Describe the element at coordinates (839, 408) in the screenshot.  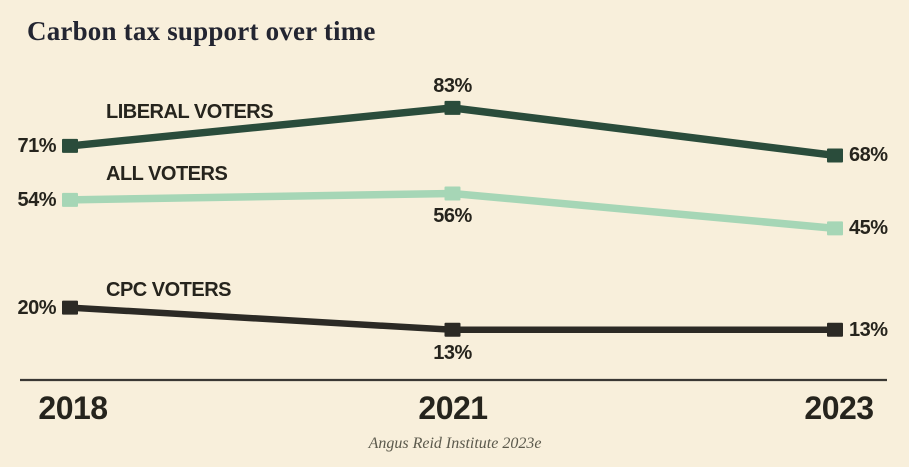
I see `x-axis-label-2023: 2023` at that location.